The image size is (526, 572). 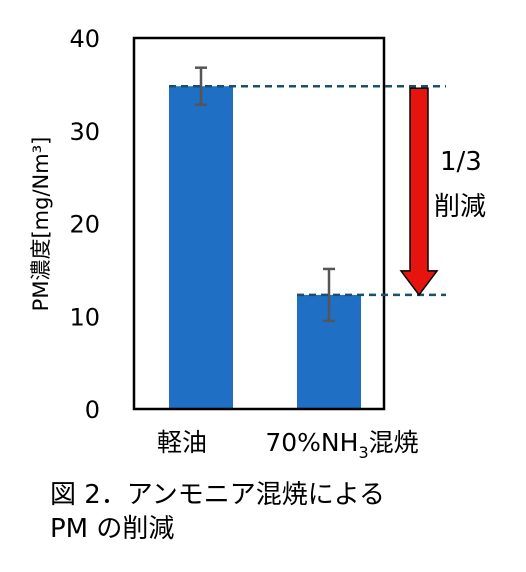 What do you see at coordinates (217, 512) in the screenshot?
I see `figure-caption: 図 2．アンモニア混焼による PM の削減` at bounding box center [217, 512].